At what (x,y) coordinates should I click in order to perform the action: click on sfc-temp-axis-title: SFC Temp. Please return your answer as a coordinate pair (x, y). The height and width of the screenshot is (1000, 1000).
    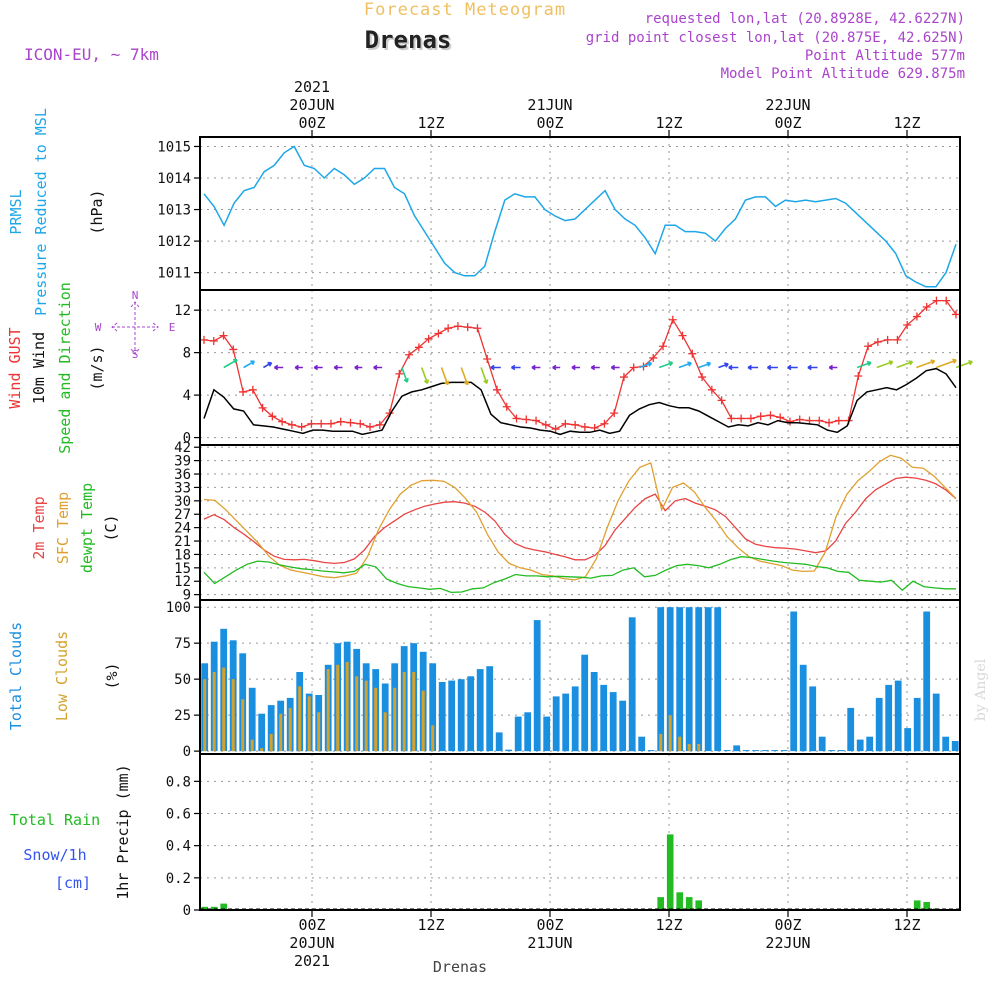
    Looking at the image, I should click on (63, 528).